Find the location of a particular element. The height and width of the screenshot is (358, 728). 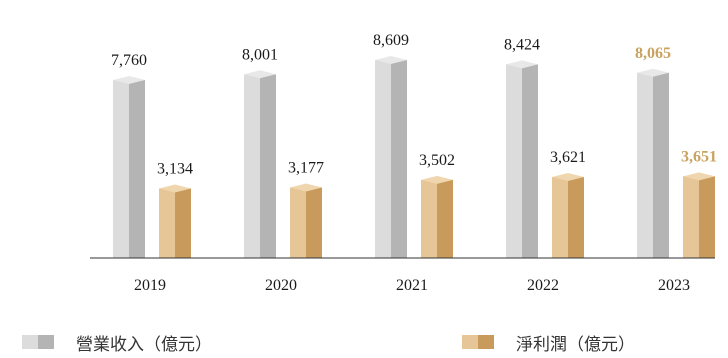

bar-revenue-2023 is located at coordinates (653, 163).